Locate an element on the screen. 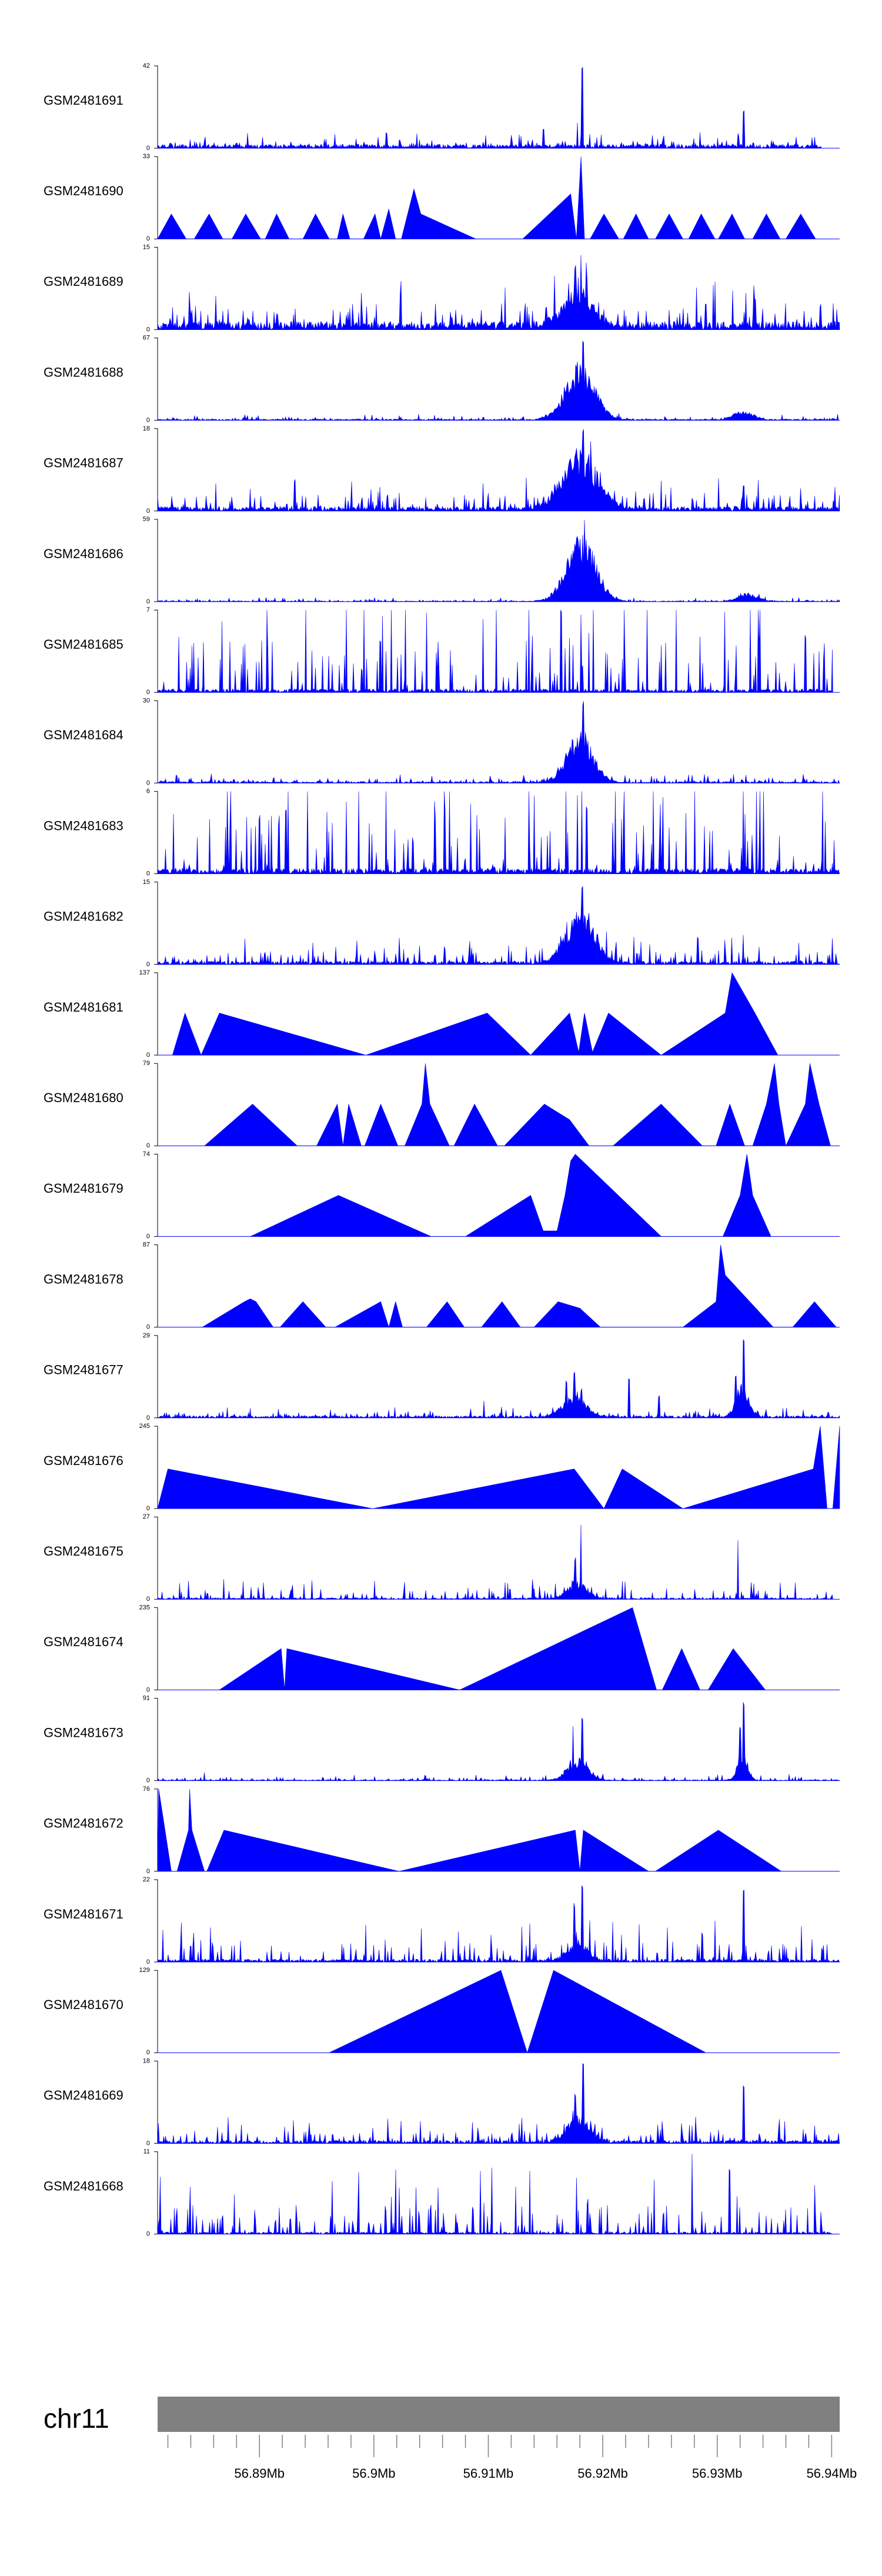 This screenshot has height=2576, width=882. track-GSM2481668: GSM2481668 11 0 is located at coordinates (442, 2193).